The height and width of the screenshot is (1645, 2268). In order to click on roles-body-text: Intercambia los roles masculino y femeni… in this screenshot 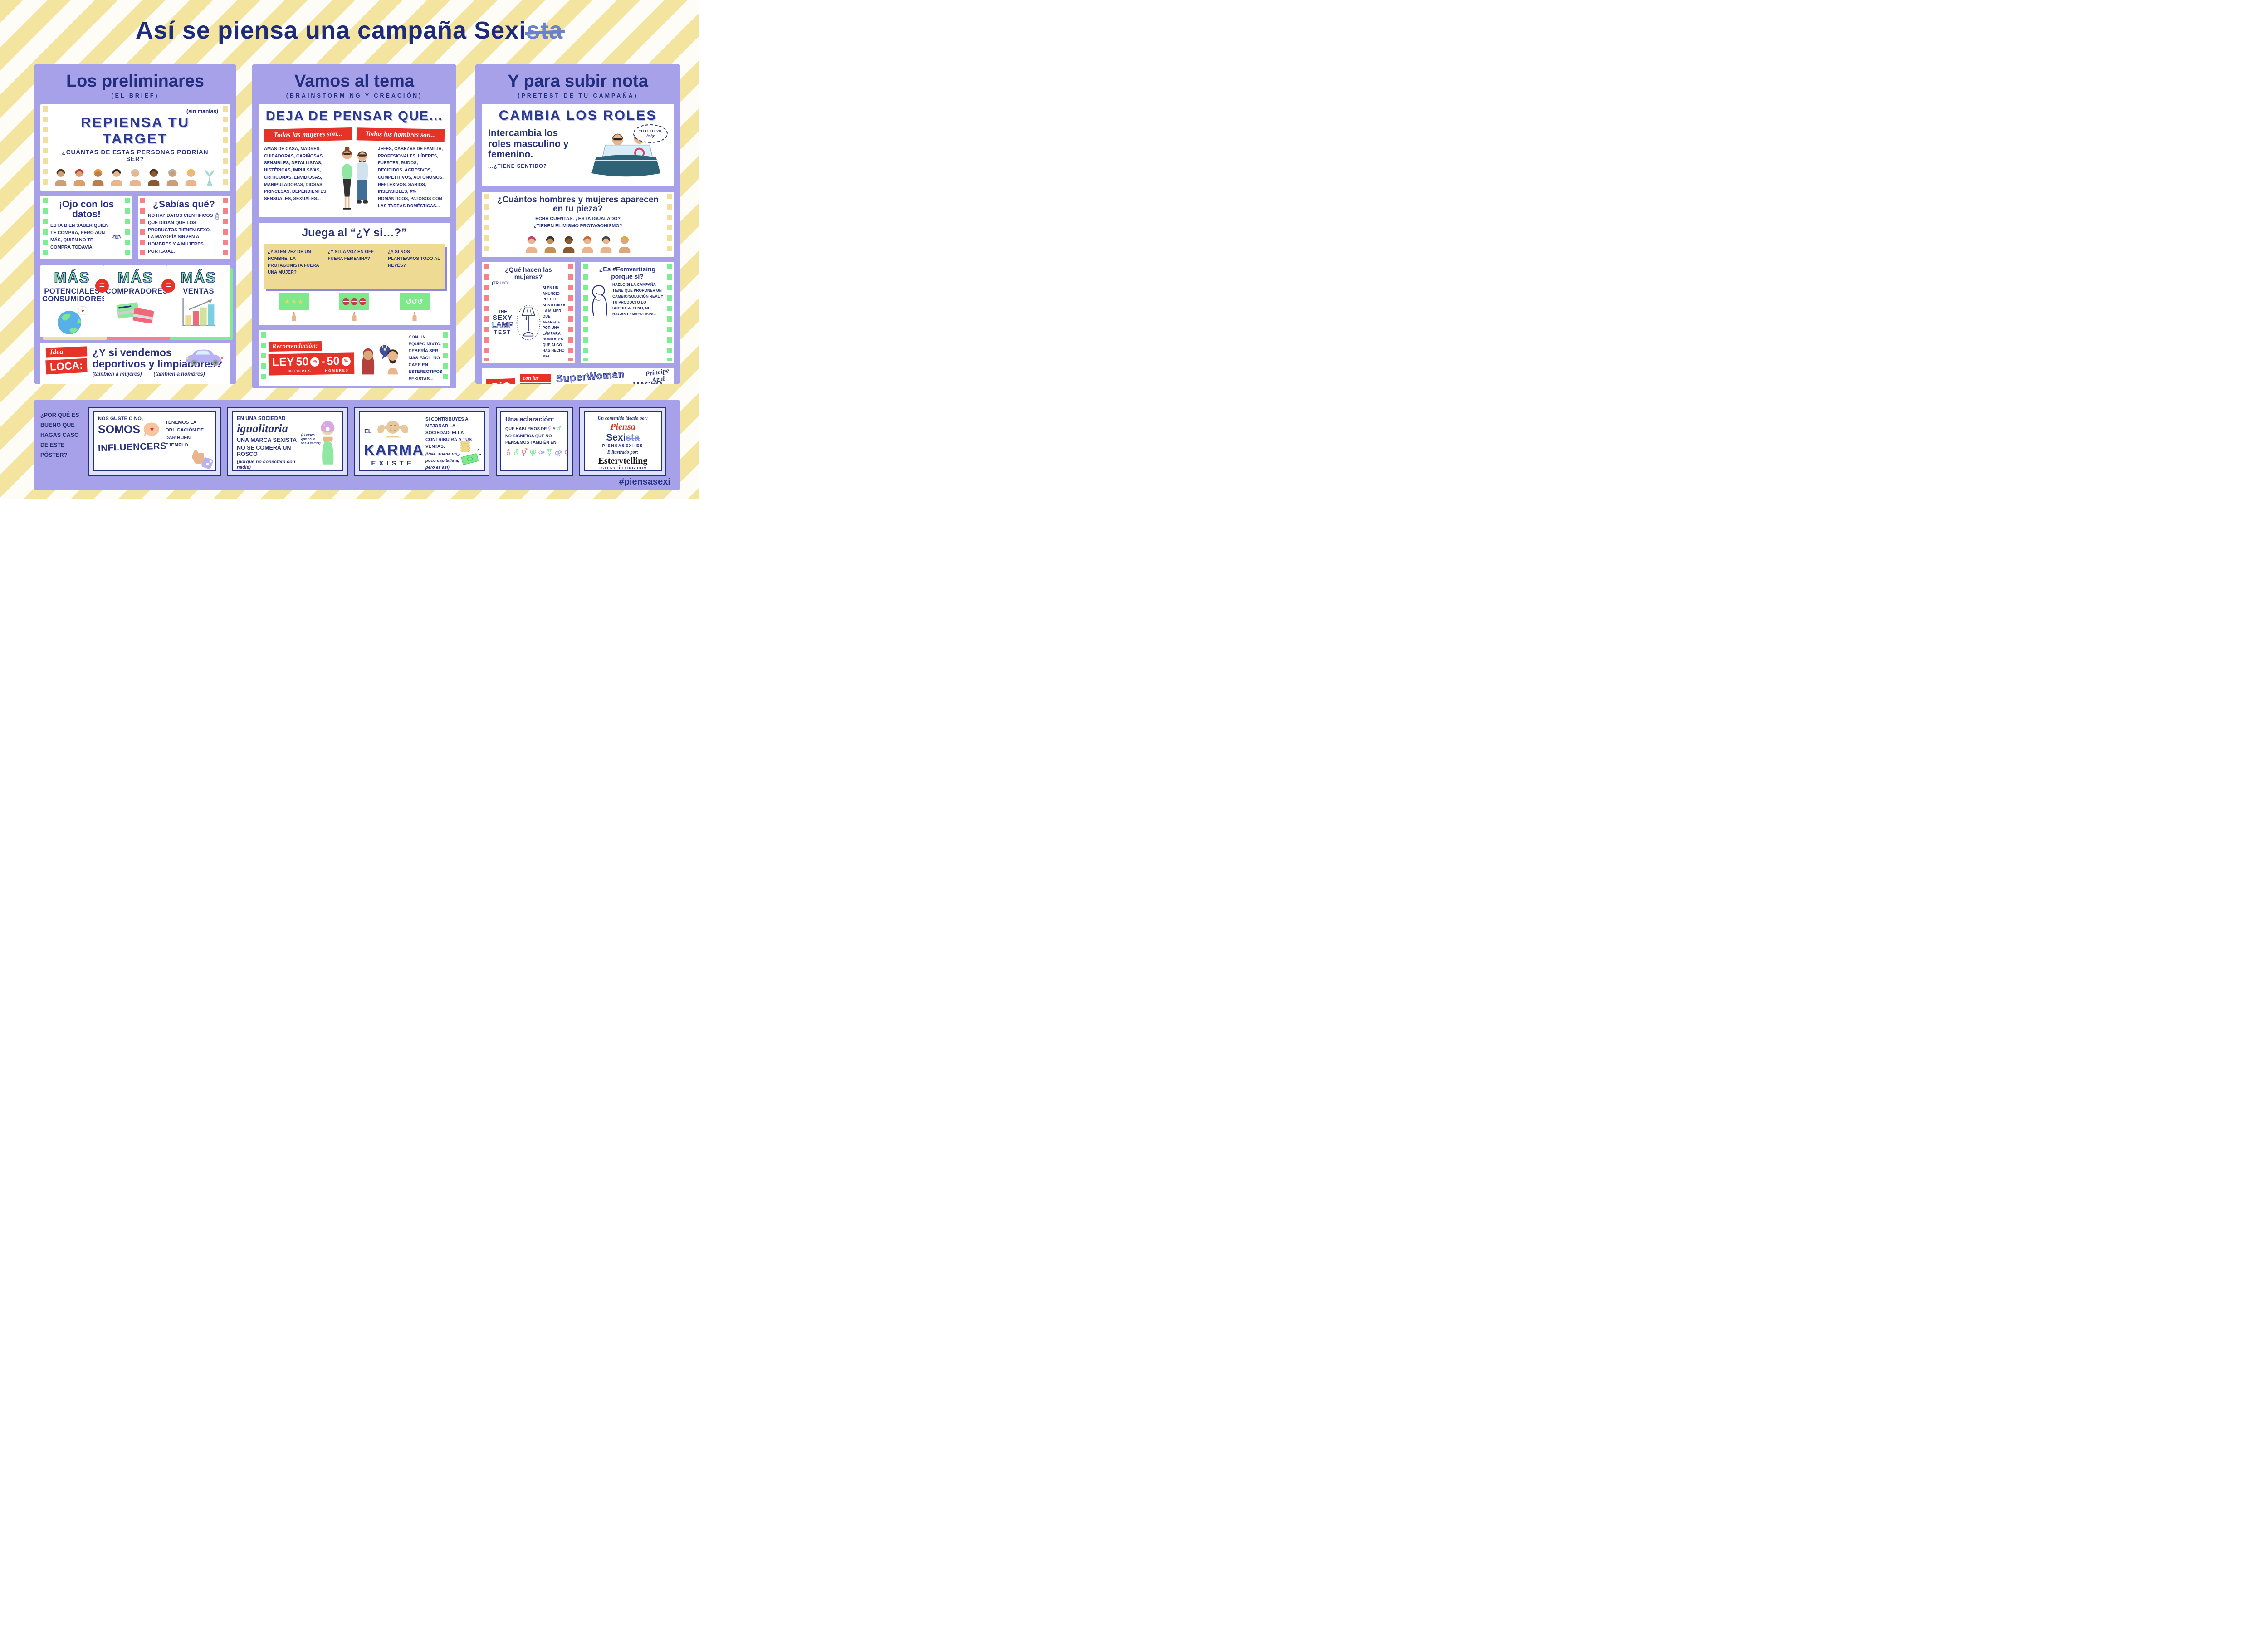, I will do `click(528, 144)`.